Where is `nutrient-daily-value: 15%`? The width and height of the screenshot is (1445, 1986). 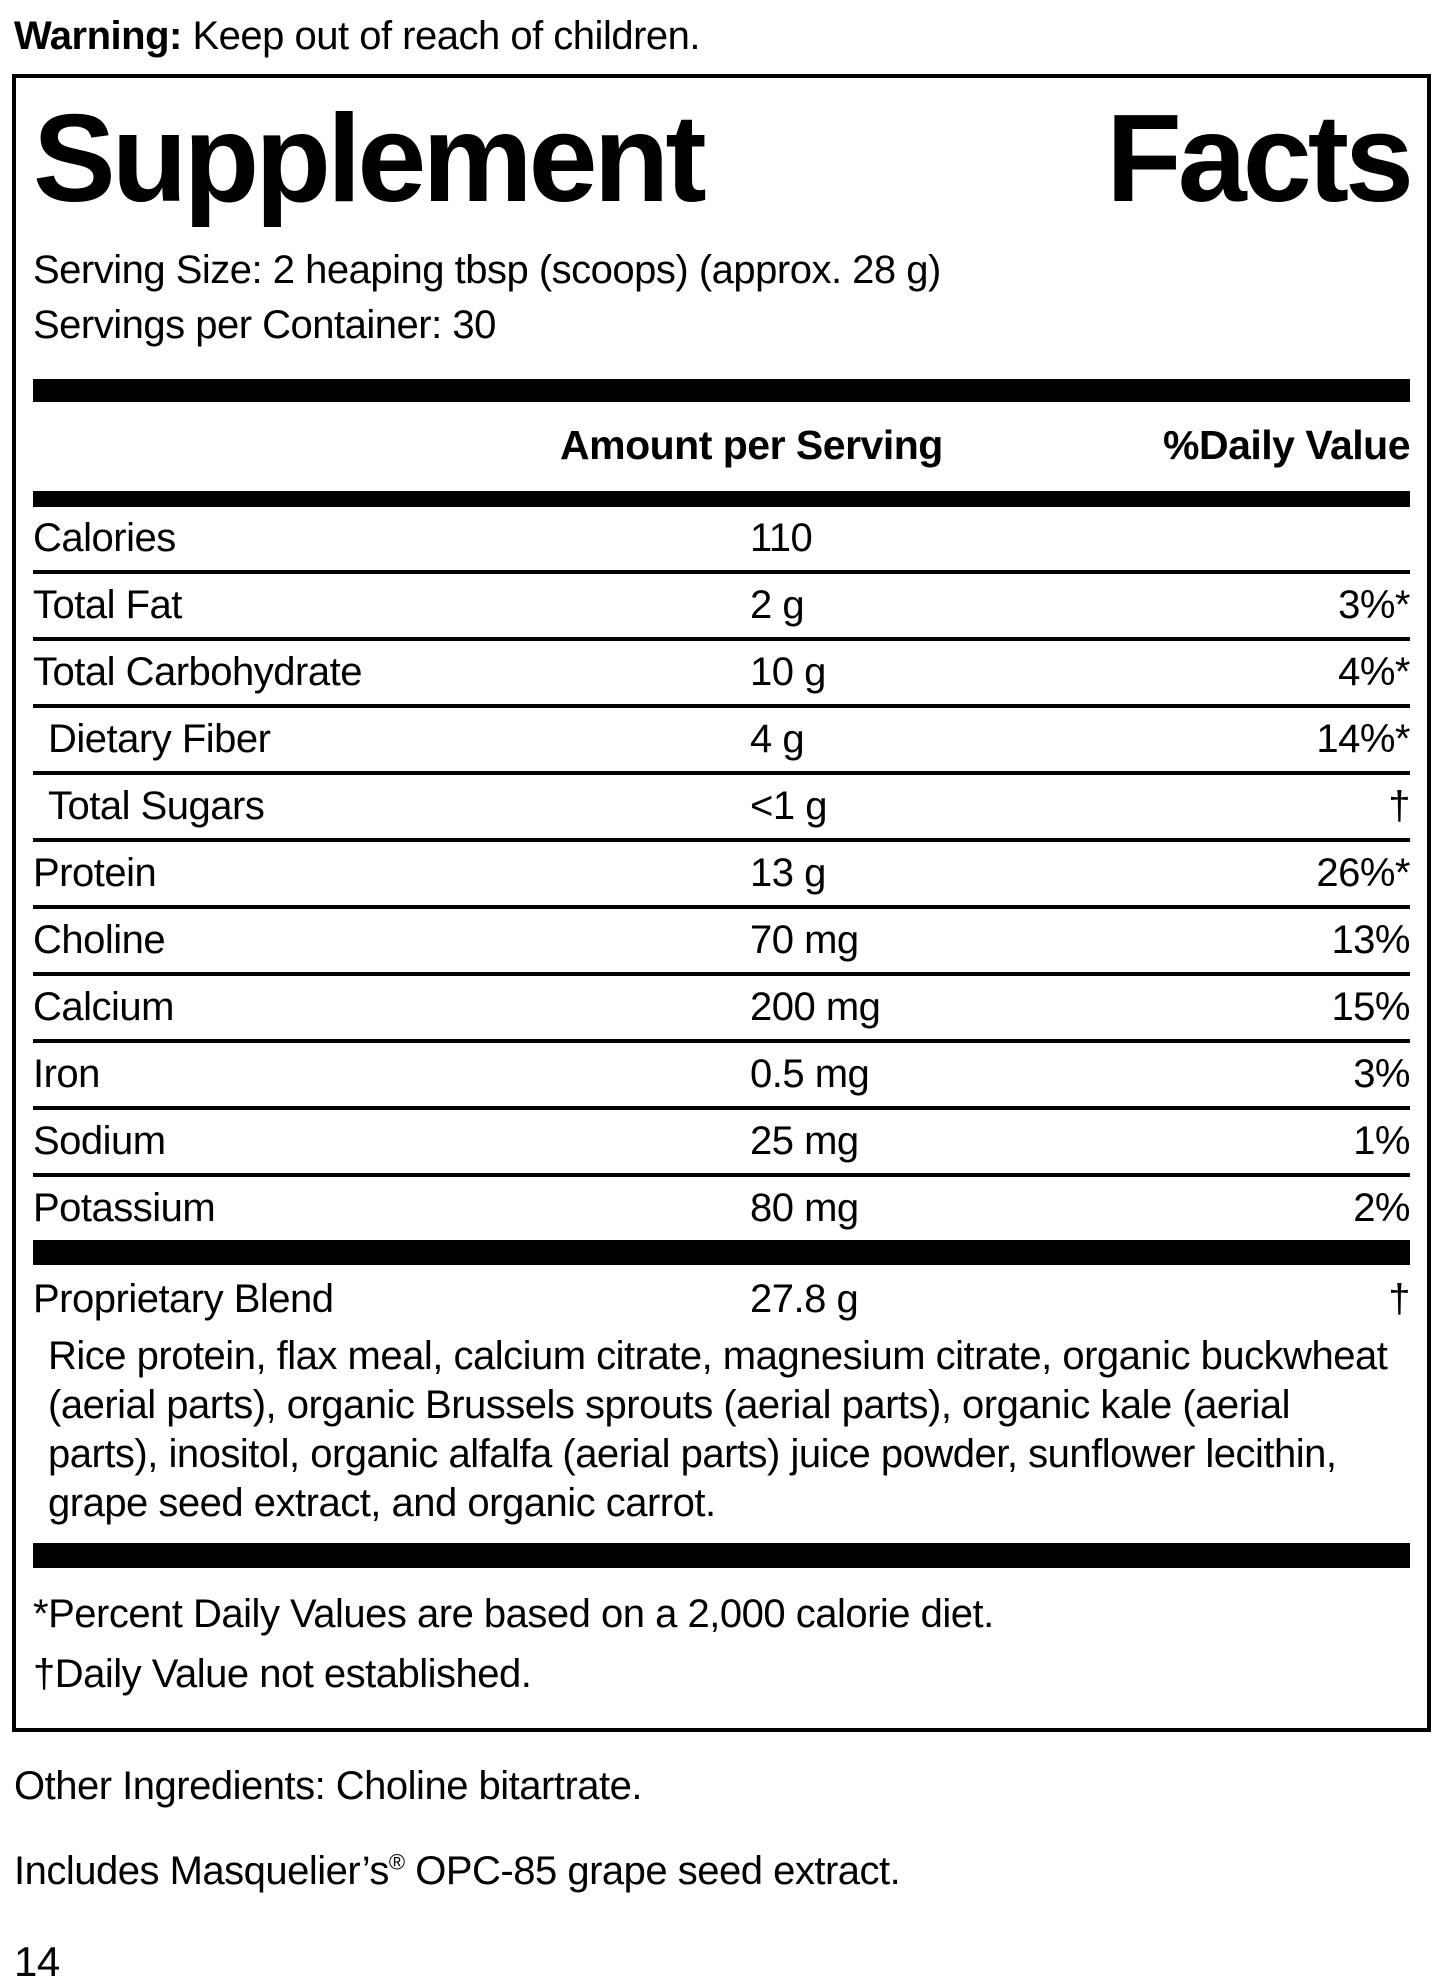
nutrient-daily-value: 15% is located at coordinates (1370, 1007).